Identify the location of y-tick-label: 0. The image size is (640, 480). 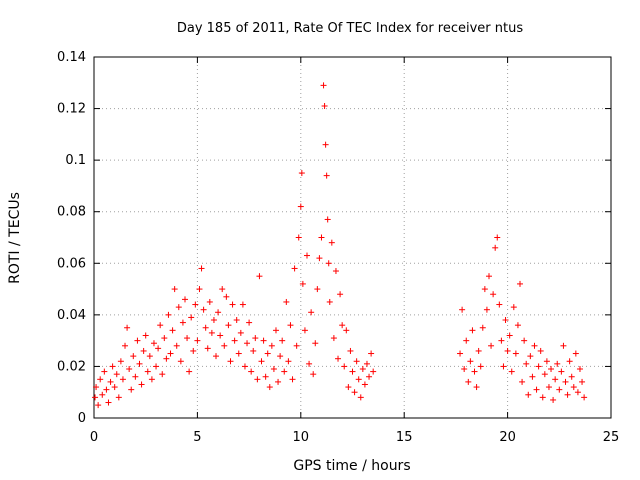
(82, 418).